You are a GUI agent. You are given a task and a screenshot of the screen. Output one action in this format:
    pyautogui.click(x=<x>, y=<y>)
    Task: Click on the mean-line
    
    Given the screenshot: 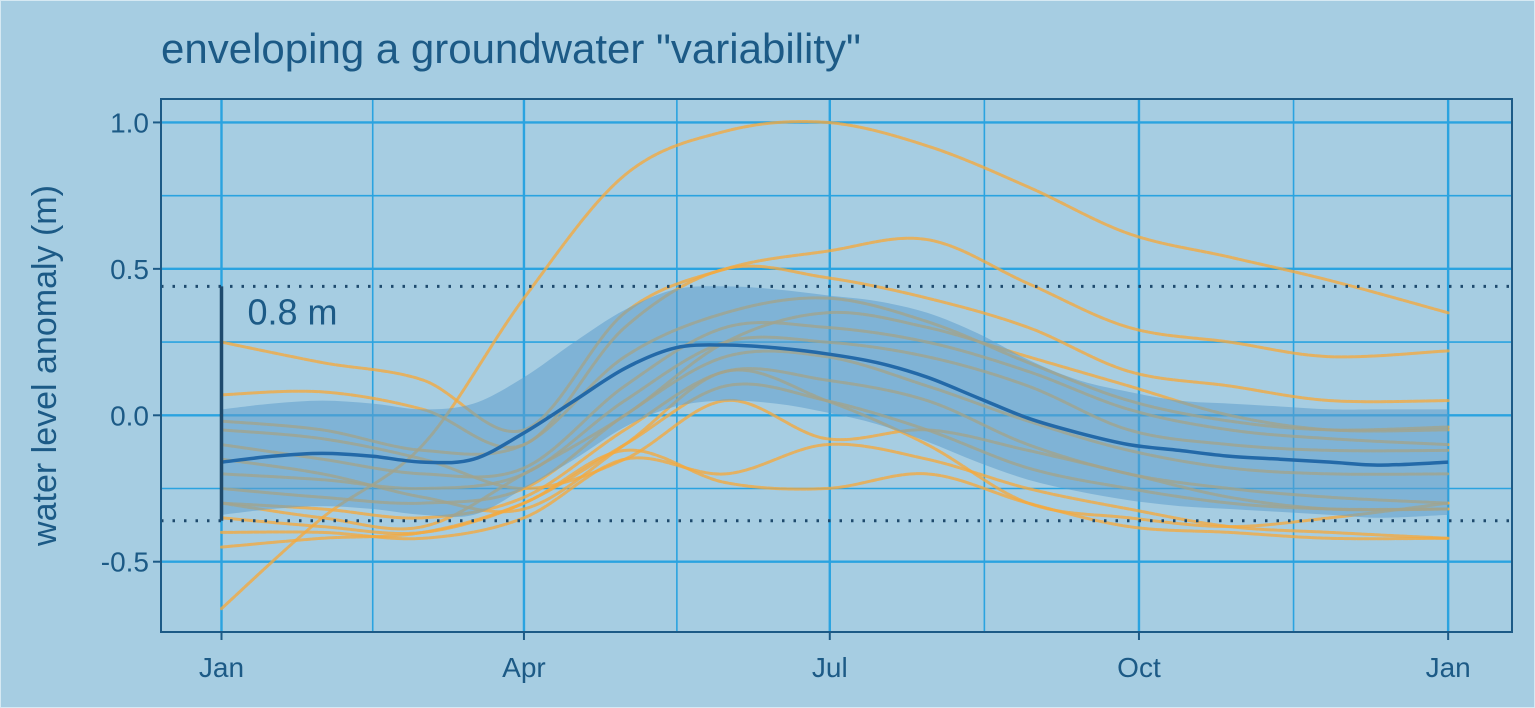 What is the action you would take?
    pyautogui.click(x=835, y=405)
    